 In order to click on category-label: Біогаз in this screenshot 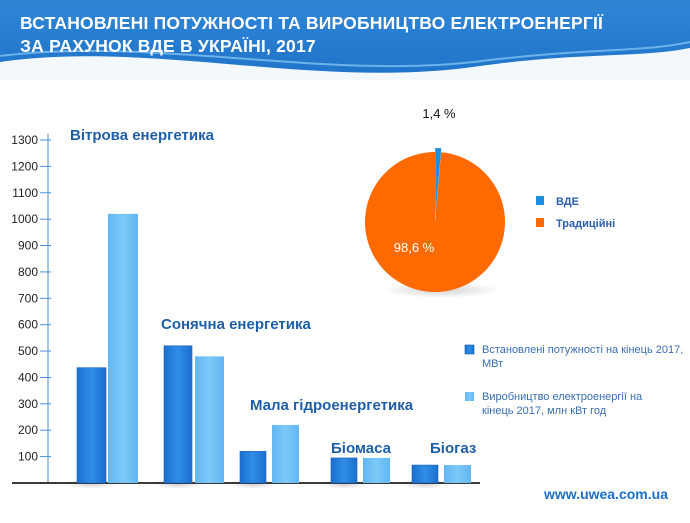, I will do `click(453, 448)`.